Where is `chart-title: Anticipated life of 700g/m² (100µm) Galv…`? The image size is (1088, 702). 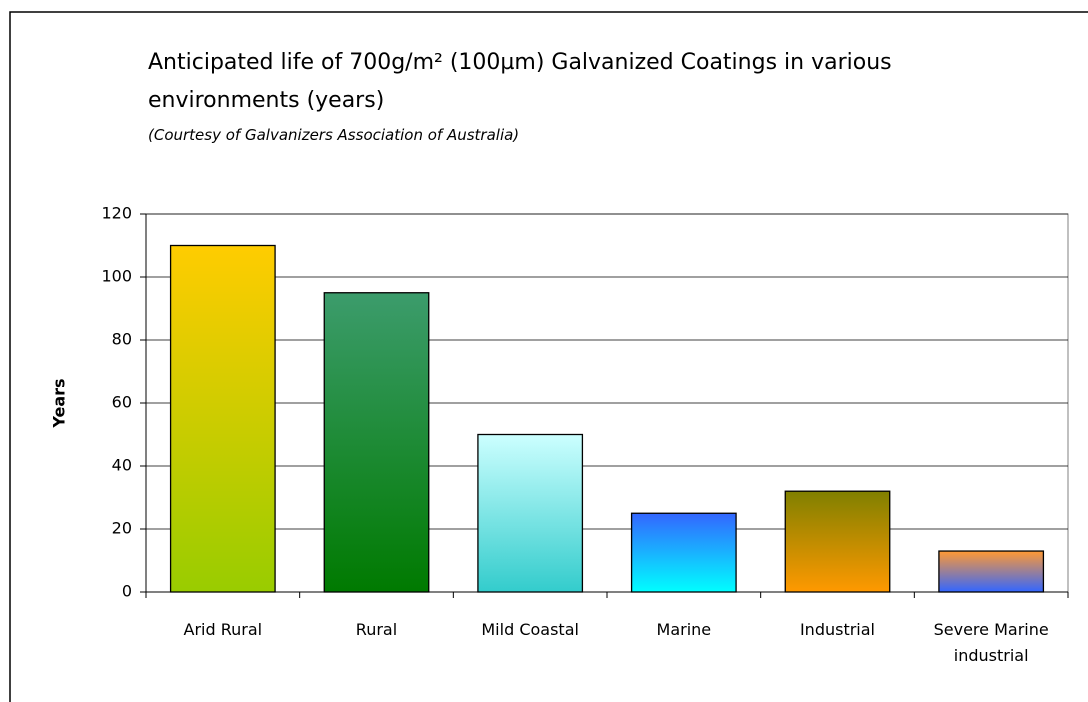
chart-title: Anticipated life of 700g/m² (100µm) Galv… is located at coordinates (520, 81).